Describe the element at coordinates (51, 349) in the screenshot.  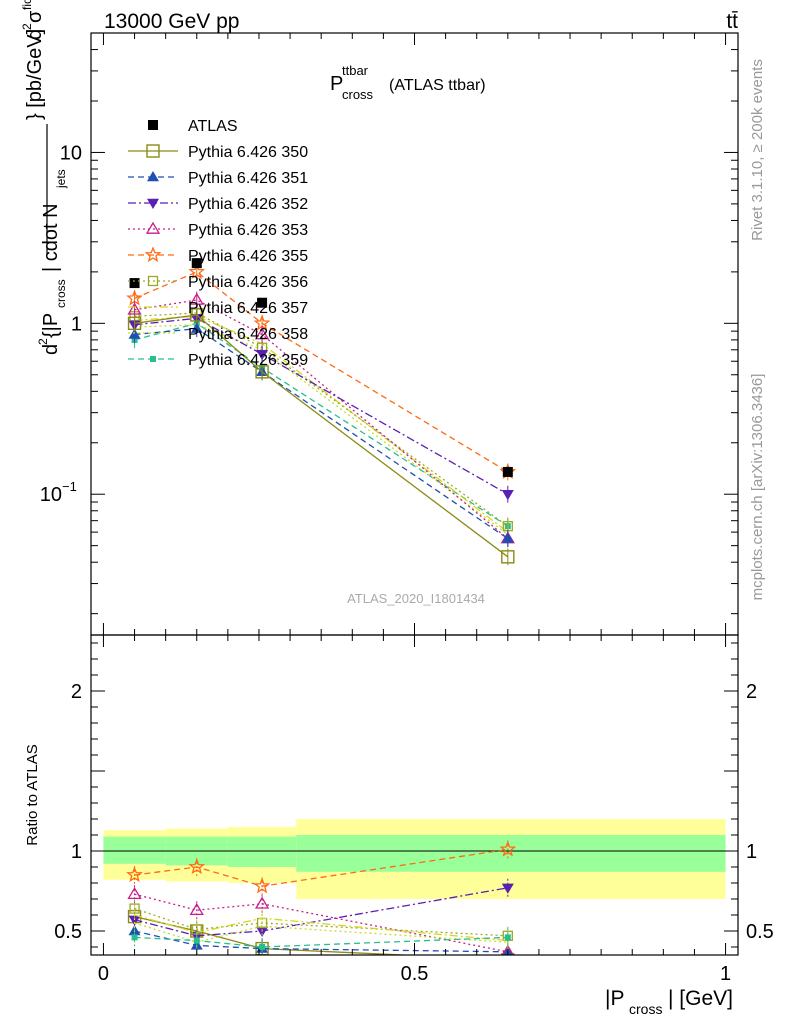
I see `svg-text: d` at that location.